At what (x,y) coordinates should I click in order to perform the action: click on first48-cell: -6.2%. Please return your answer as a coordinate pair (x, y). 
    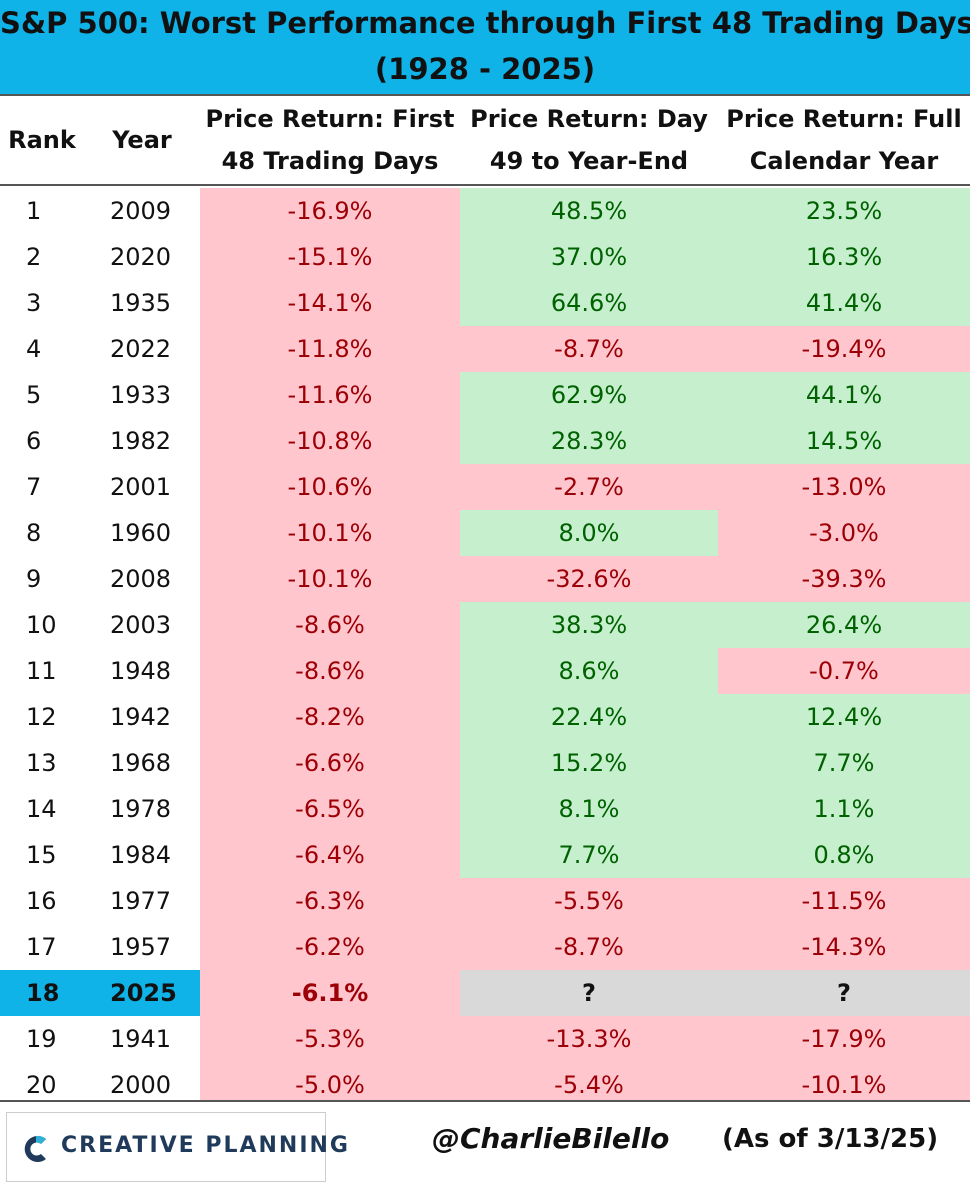
    Looking at the image, I should click on (330, 947).